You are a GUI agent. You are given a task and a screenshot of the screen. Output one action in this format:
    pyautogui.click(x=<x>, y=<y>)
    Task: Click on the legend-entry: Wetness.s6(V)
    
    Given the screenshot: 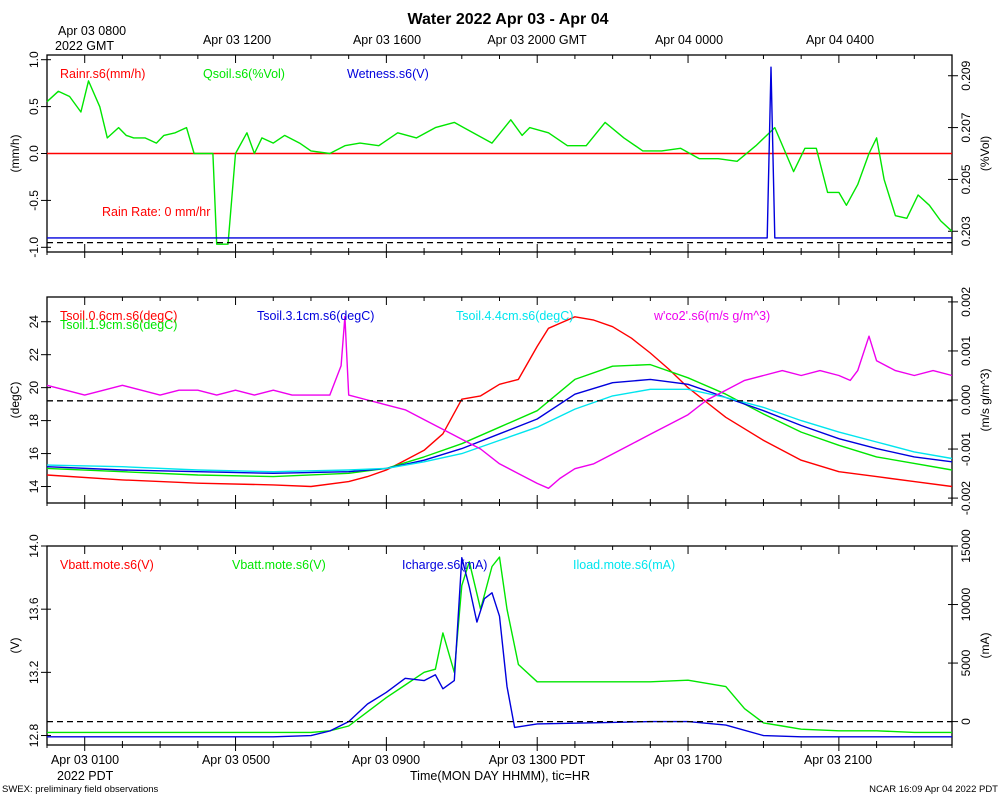 What is the action you would take?
    pyautogui.click(x=388, y=74)
    